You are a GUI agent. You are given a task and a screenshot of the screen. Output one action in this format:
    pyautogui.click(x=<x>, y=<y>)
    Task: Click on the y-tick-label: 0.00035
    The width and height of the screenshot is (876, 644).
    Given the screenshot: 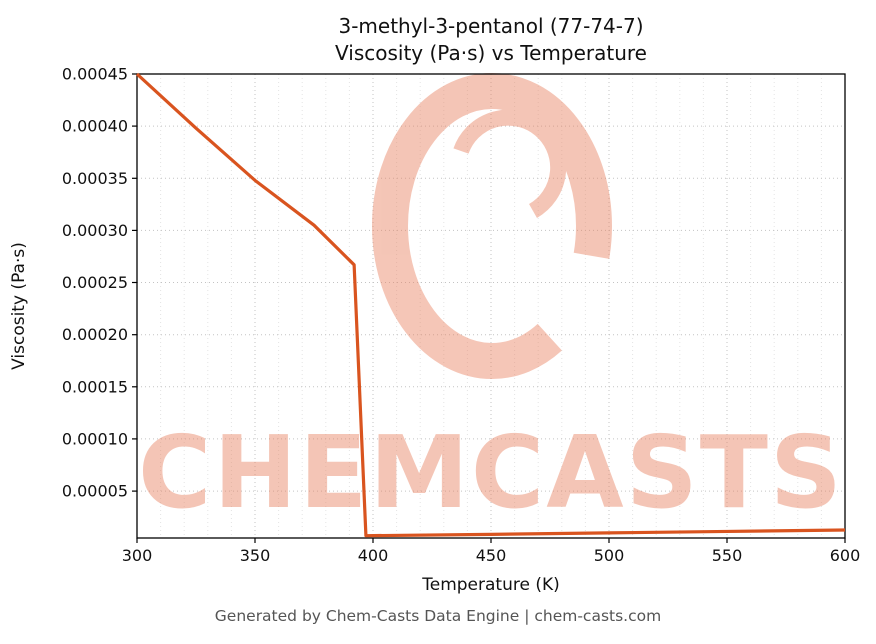 What is the action you would take?
    pyautogui.click(x=95, y=178)
    